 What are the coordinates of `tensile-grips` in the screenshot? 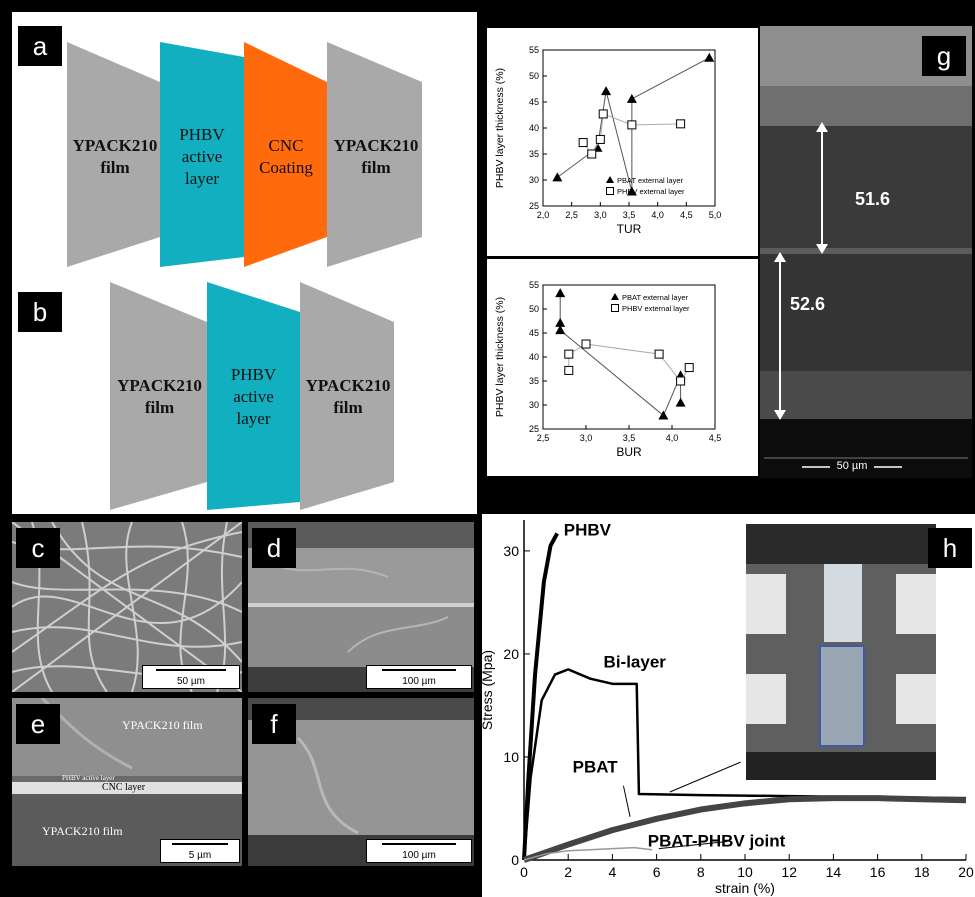 It's located at (841, 652).